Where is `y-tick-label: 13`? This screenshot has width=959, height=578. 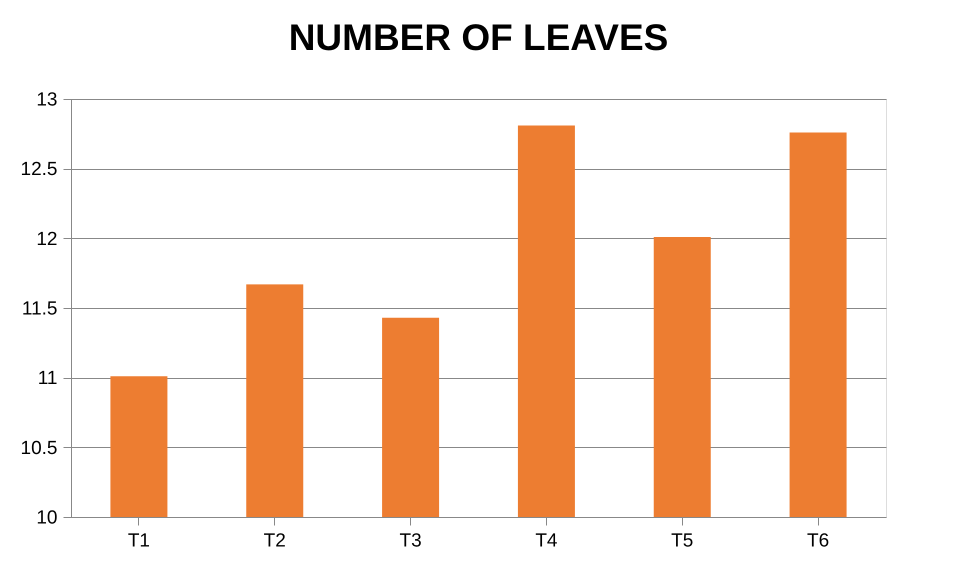 y-tick-label: 13 is located at coordinates (47, 100).